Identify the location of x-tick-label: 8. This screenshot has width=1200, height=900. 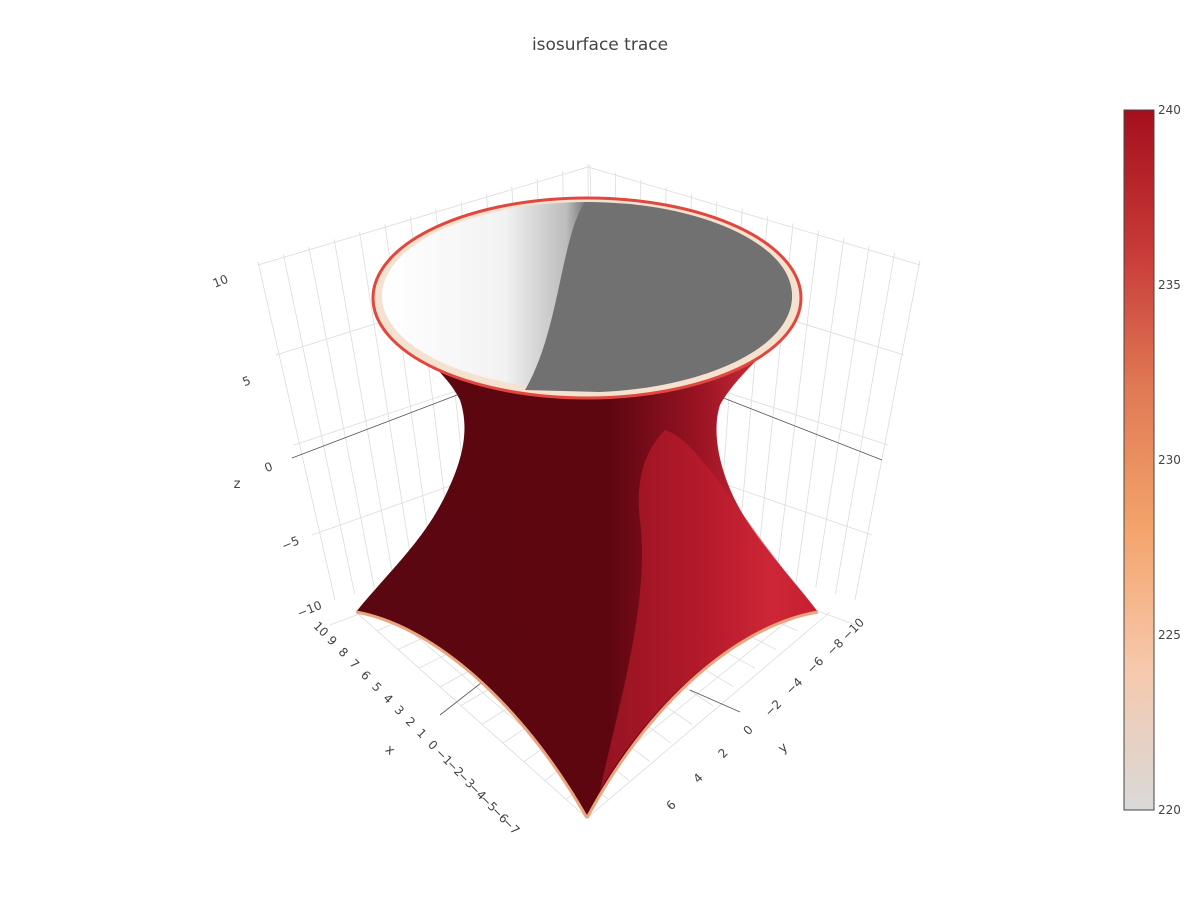
(343, 652).